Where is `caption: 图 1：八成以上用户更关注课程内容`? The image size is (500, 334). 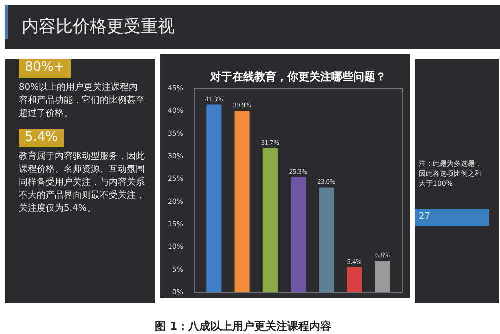 caption: 图 1：八成以上用户更关注课程内容 is located at coordinates (243, 326).